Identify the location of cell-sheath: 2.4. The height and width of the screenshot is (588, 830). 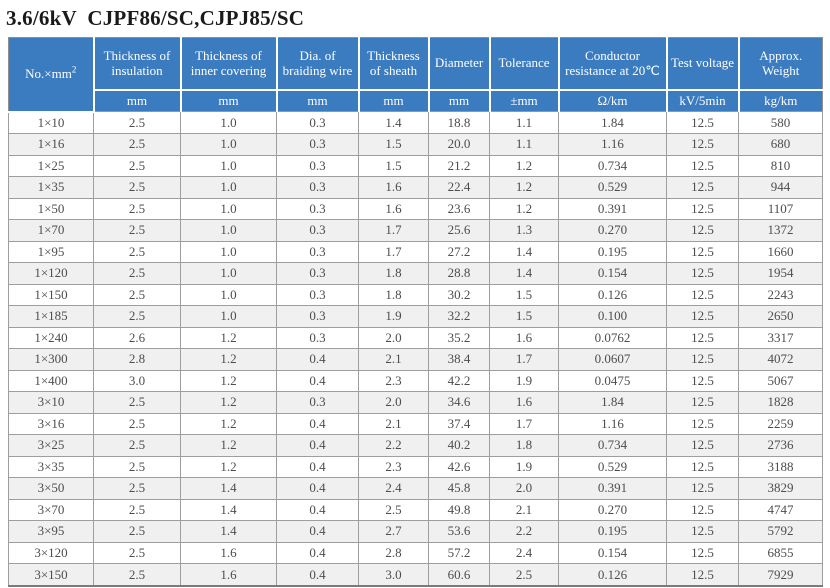
(393, 488).